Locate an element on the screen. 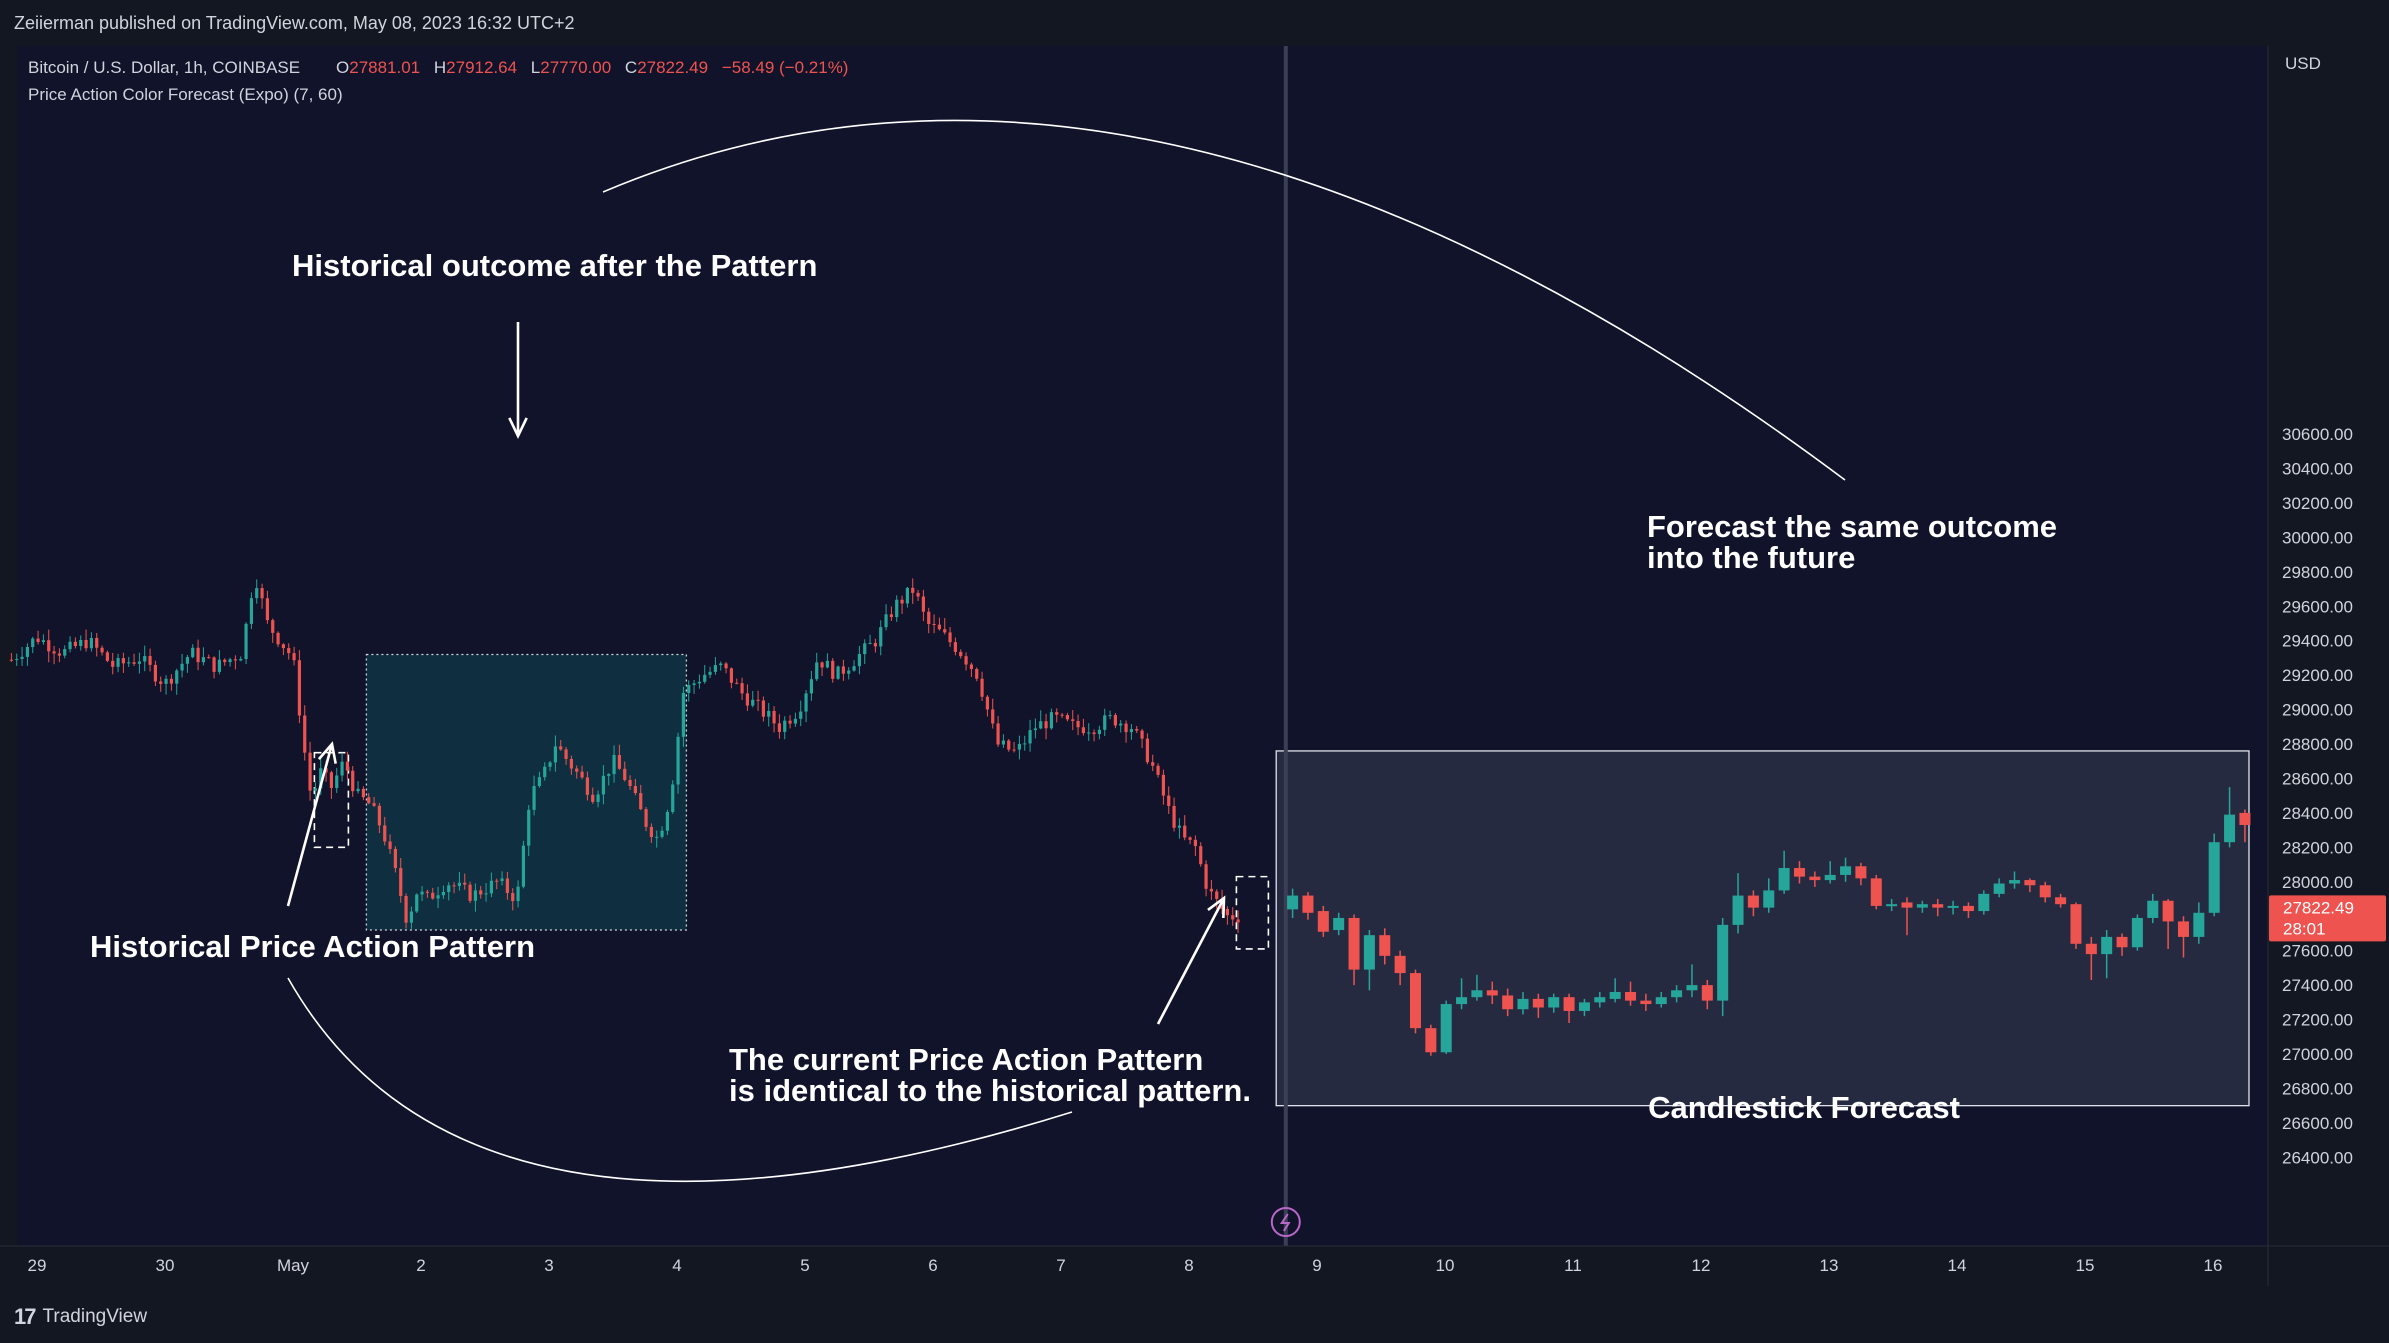 The height and width of the screenshot is (1343, 2389). price-tick-label: 29800.00 is located at coordinates (2317, 572).